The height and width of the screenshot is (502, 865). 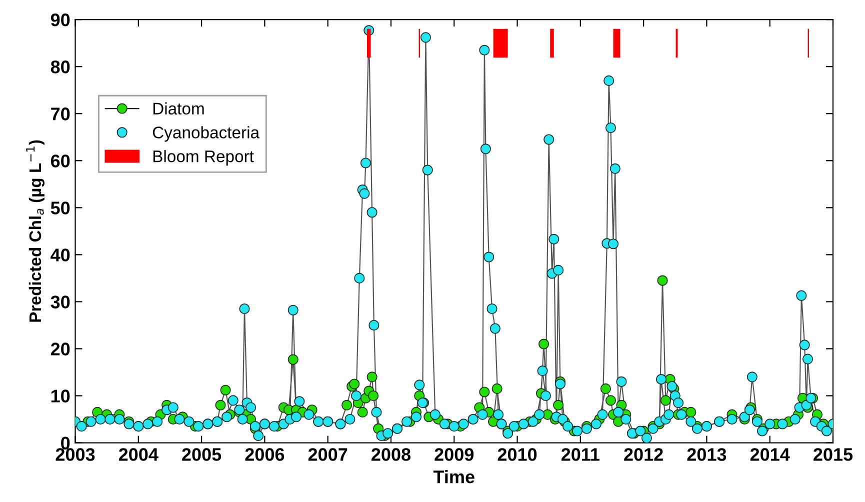 What do you see at coordinates (770, 454) in the screenshot?
I see `x-tick-label: 2014` at bounding box center [770, 454].